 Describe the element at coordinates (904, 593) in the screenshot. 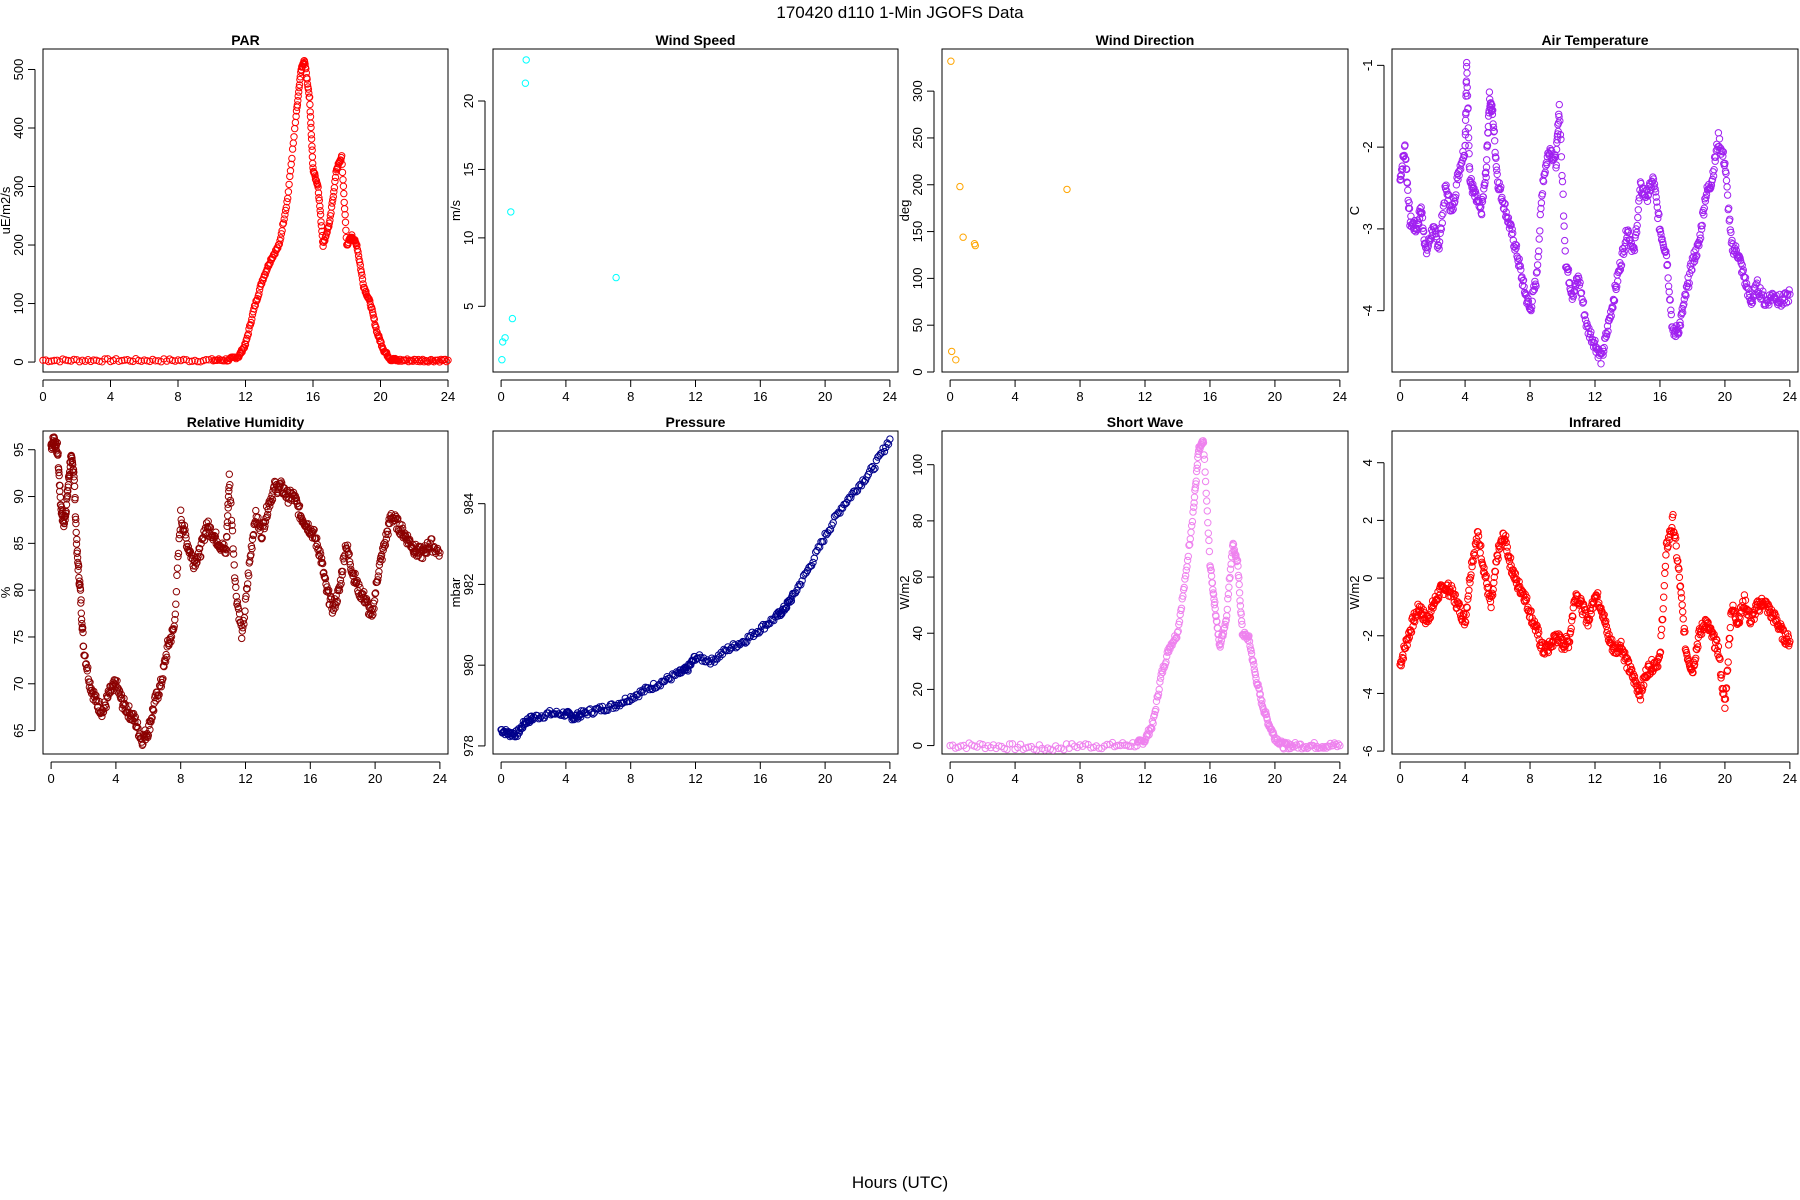

I see `y-axis-label-short-wave: W/m2` at that location.